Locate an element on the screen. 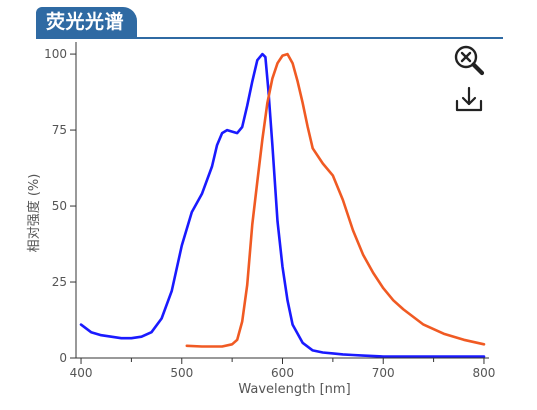 Image resolution: width=537 pixels, height=410 pixels. x-tick-label: 800 is located at coordinates (484, 373).